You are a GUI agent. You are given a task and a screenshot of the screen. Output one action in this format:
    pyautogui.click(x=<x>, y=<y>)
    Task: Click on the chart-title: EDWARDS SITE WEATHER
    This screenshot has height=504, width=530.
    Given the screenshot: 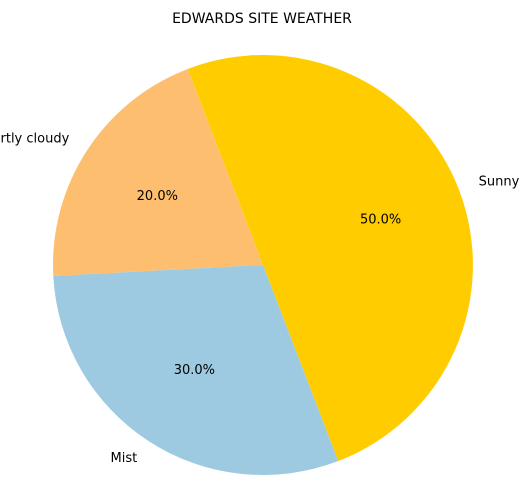 What is the action you would take?
    pyautogui.click(x=262, y=19)
    